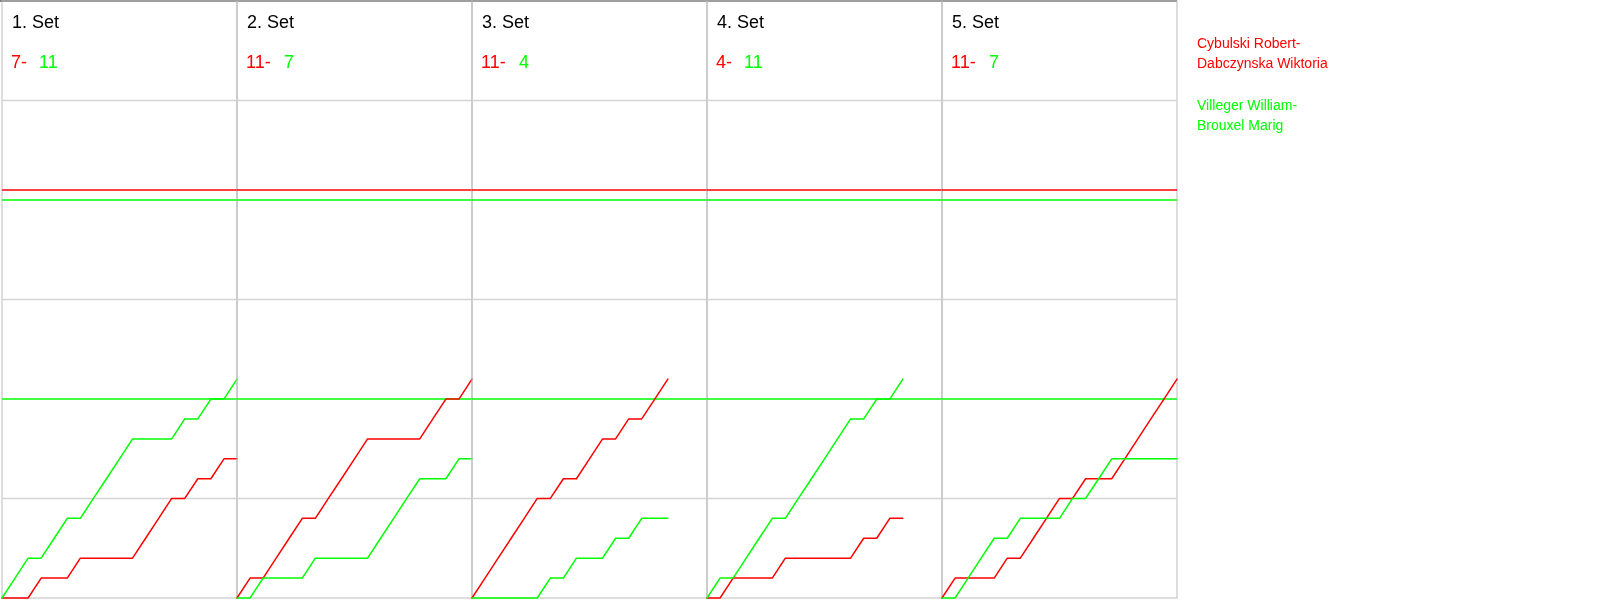 Image resolution: width=1600 pixels, height=600 pixels. I want to click on text: 4, so click(524, 62).